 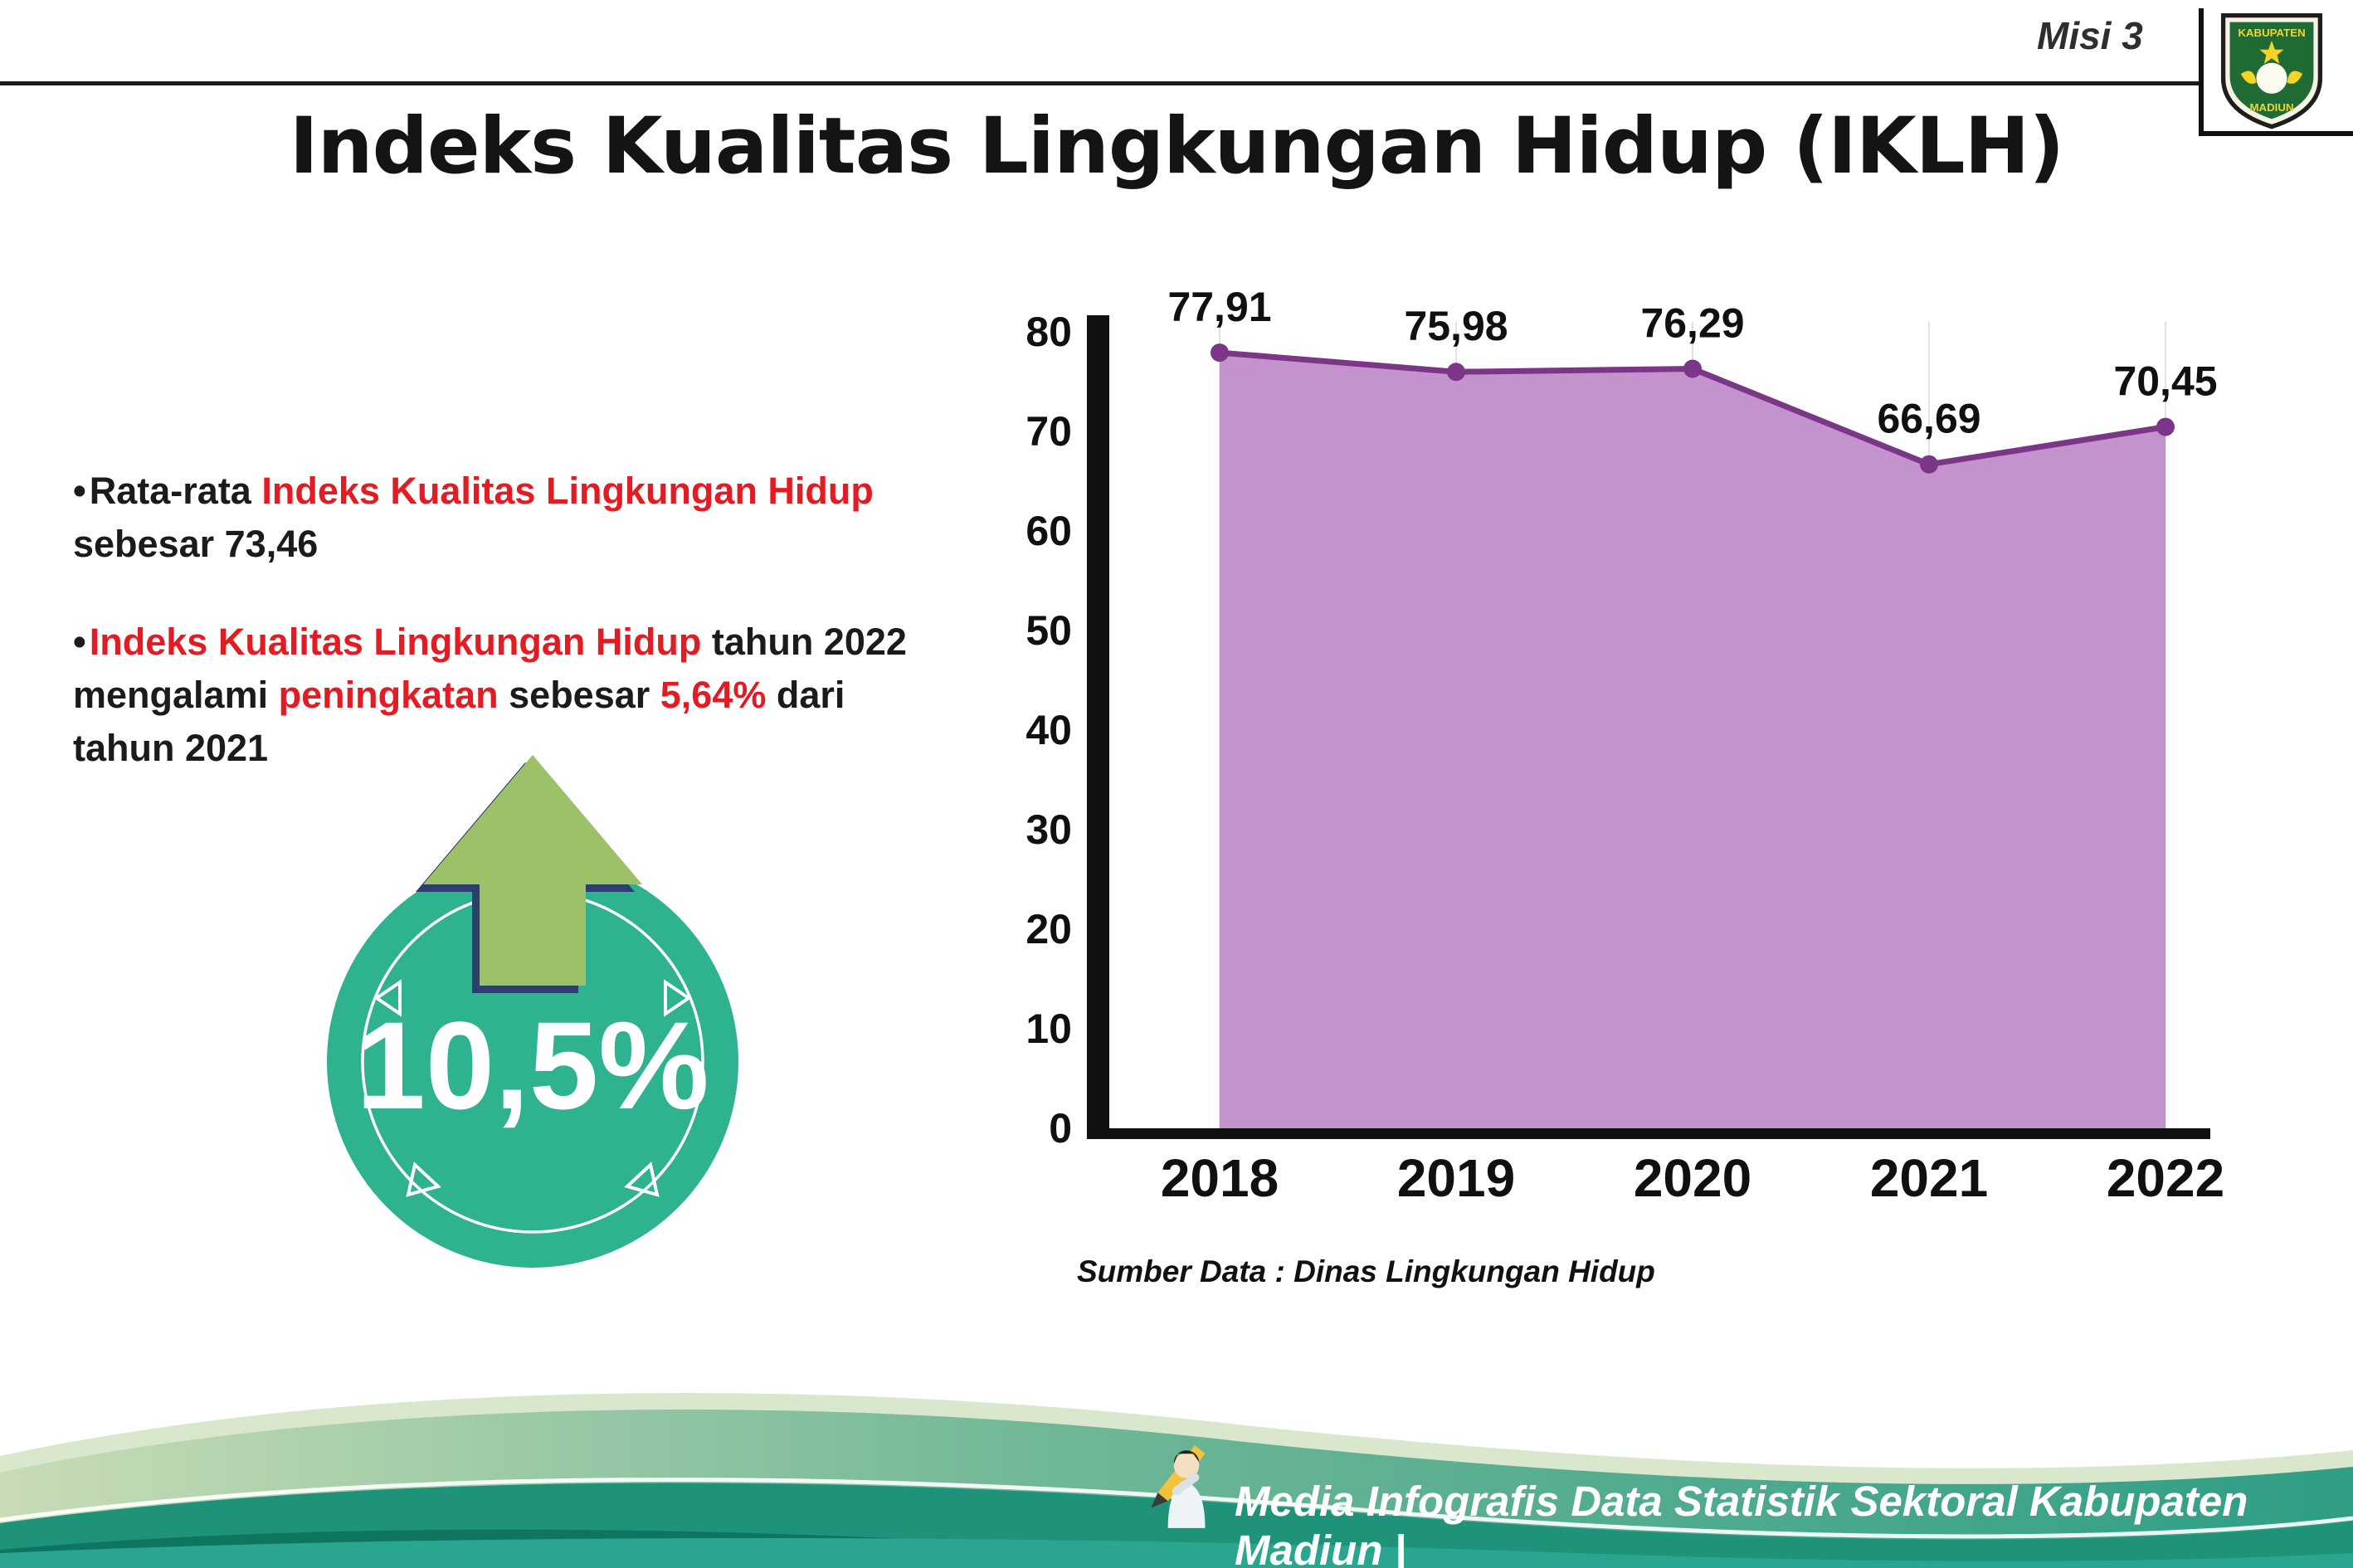 What do you see at coordinates (2201, 71) in the screenshot?
I see `logo-bracket-vertical` at bounding box center [2201, 71].